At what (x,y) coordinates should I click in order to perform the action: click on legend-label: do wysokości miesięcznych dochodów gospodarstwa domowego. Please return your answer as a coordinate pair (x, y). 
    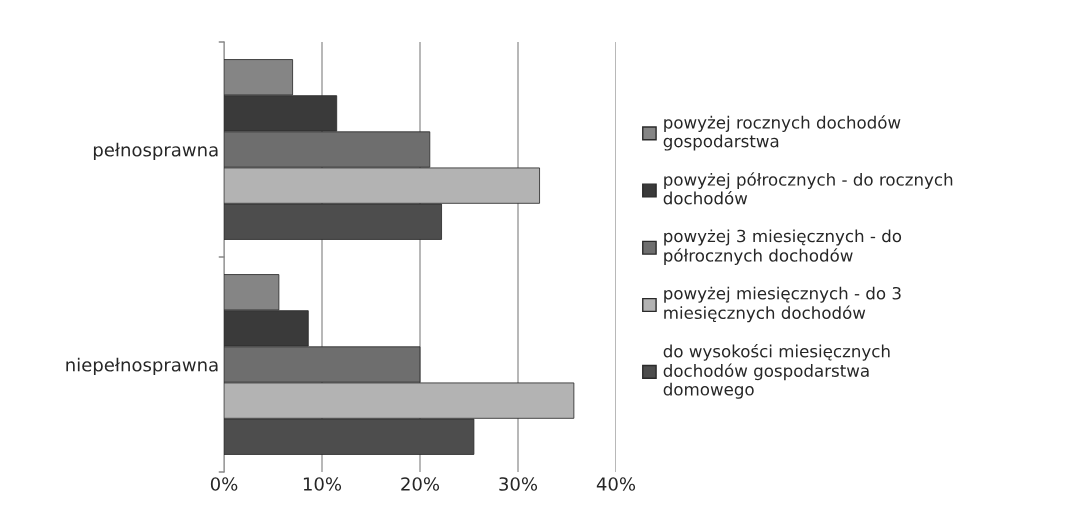
    Looking at the image, I should click on (776, 371).